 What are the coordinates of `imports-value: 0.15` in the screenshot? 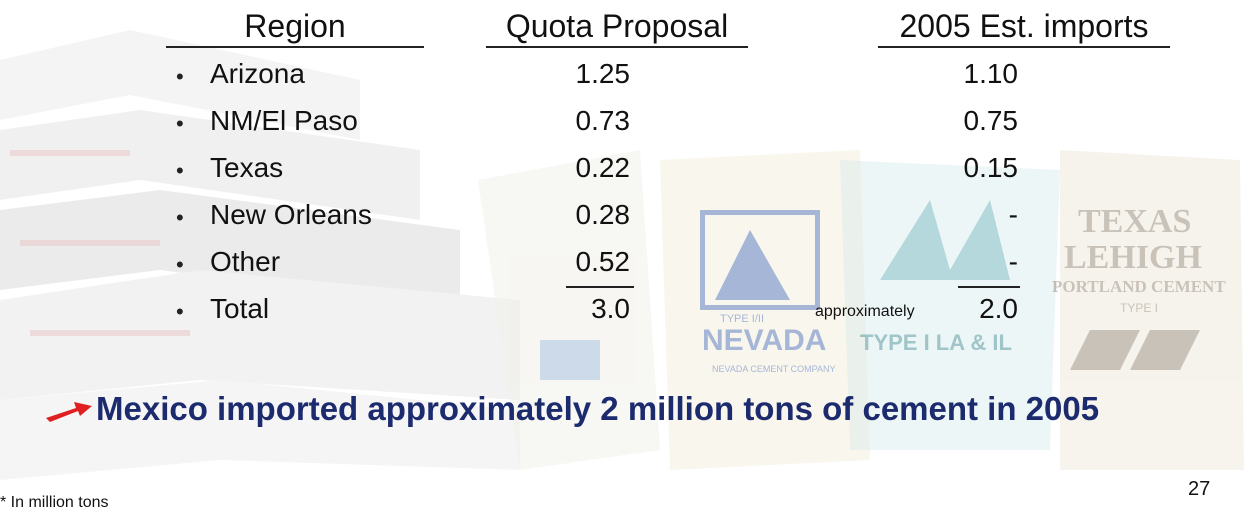 It's located at (991, 167).